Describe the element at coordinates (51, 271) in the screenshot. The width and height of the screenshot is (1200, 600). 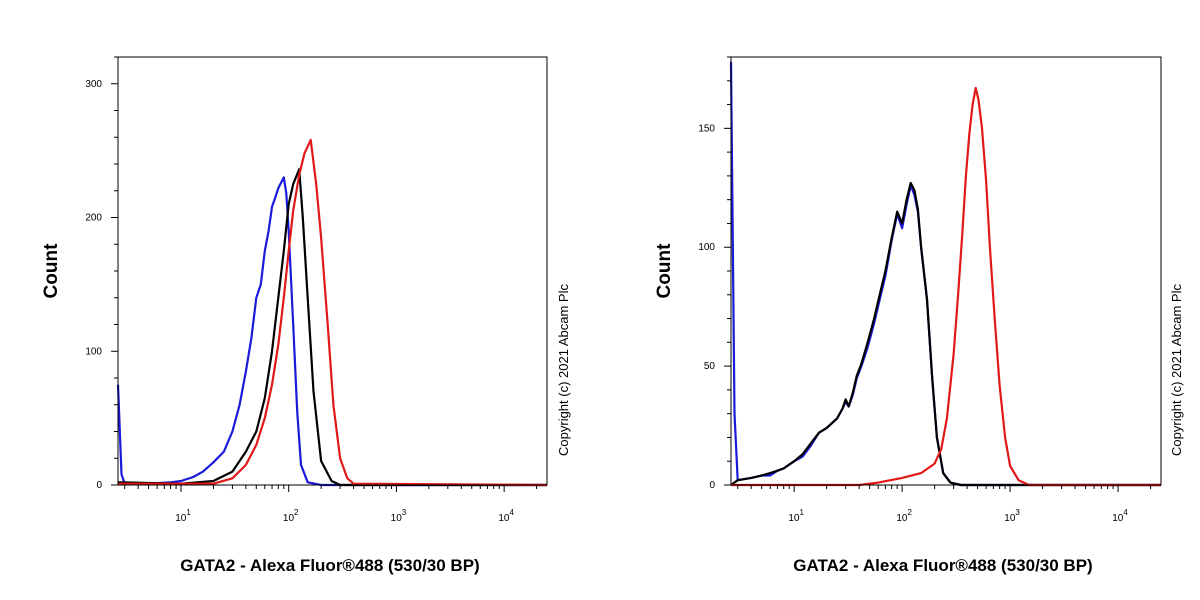
I see `y-axis-title-1: Count` at that location.